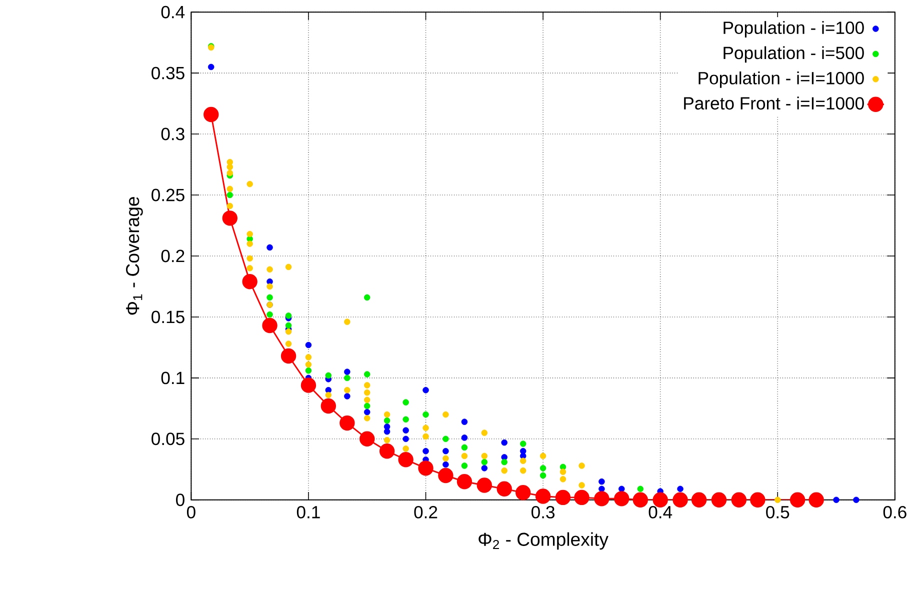  I want to click on y-tick-label: 0.4, so click(173, 12).